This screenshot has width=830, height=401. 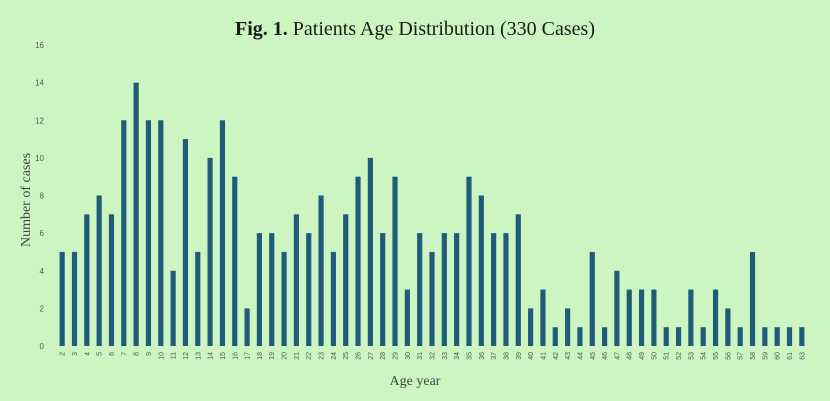 I want to click on x-tick-label: 26, so click(x=359, y=356).